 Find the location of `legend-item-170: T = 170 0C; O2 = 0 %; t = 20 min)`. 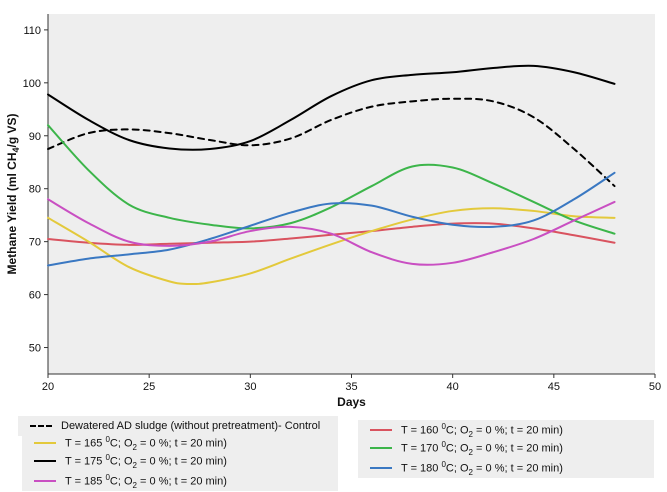

legend-item-170: T = 170 0C; O2 = 0 %; t = 20 min) is located at coordinates (506, 448).